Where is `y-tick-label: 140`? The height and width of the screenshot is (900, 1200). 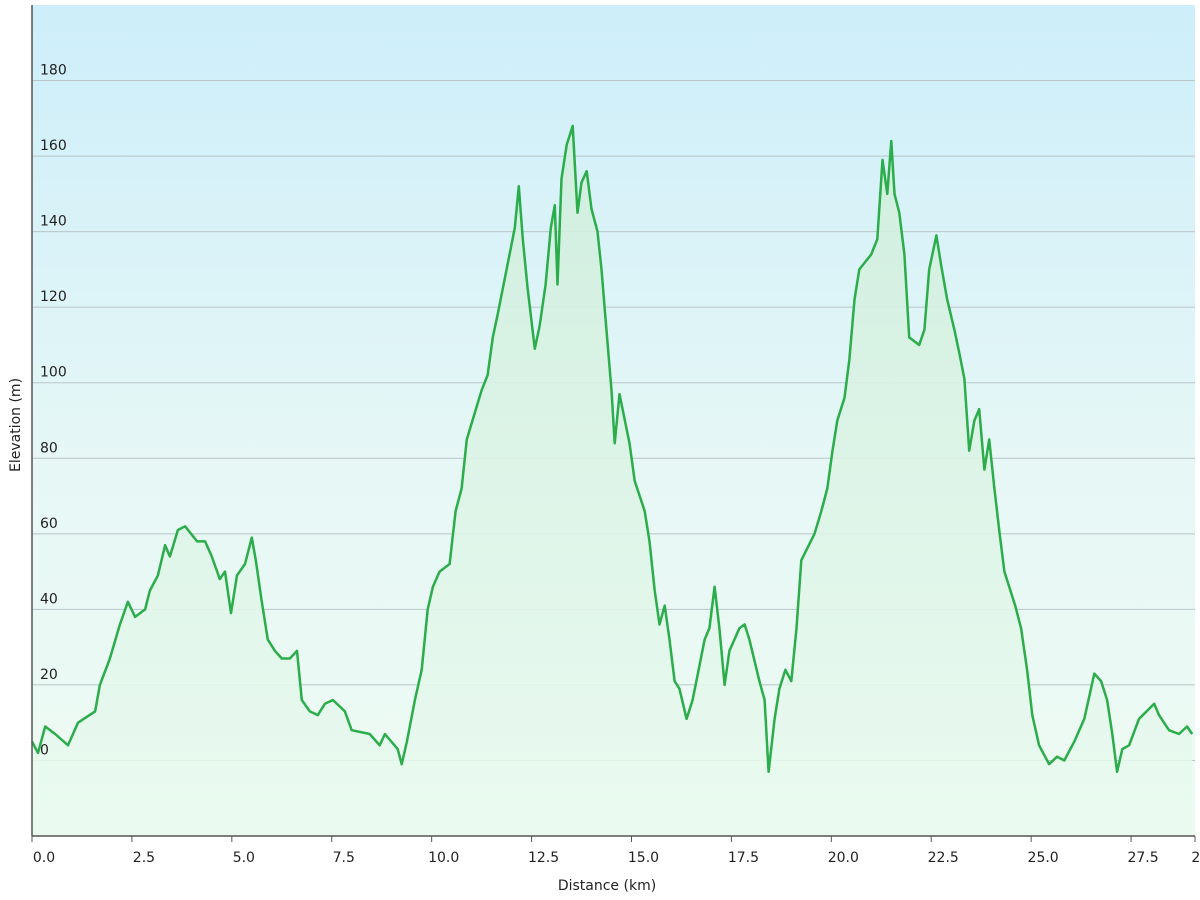
y-tick-label: 140 is located at coordinates (53, 222).